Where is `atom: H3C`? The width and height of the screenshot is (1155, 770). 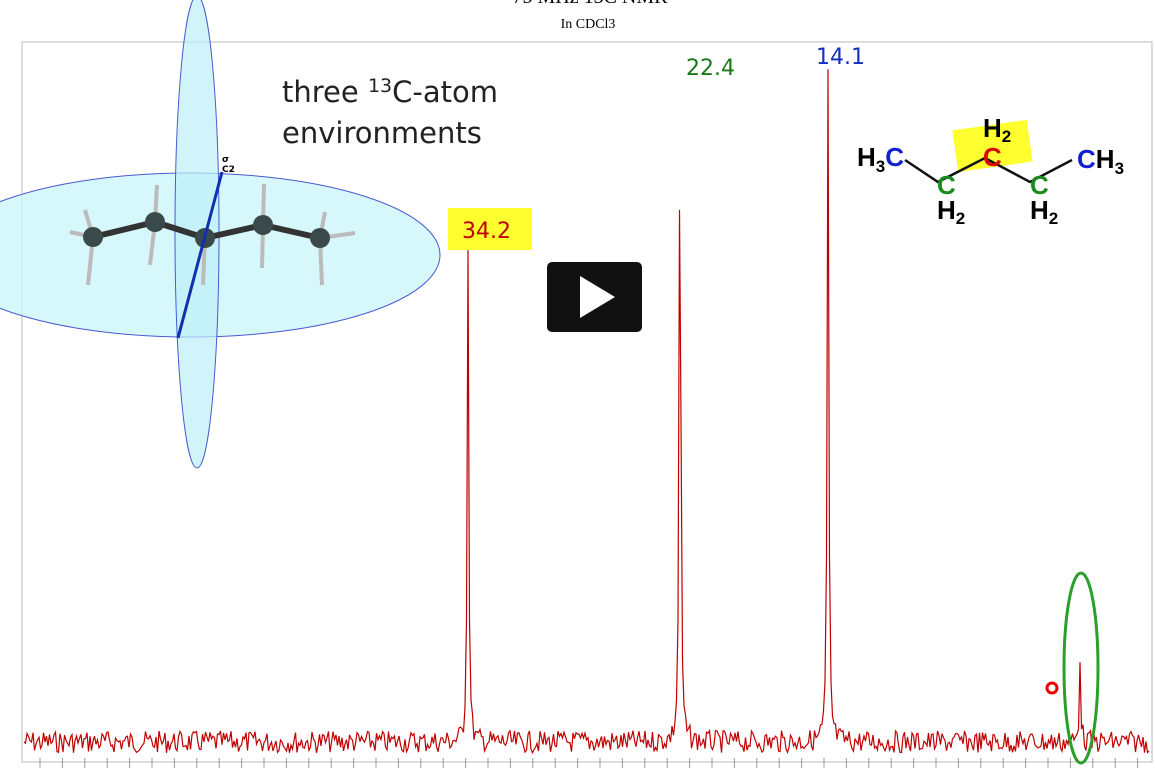
atom: H3C is located at coordinates (880, 159).